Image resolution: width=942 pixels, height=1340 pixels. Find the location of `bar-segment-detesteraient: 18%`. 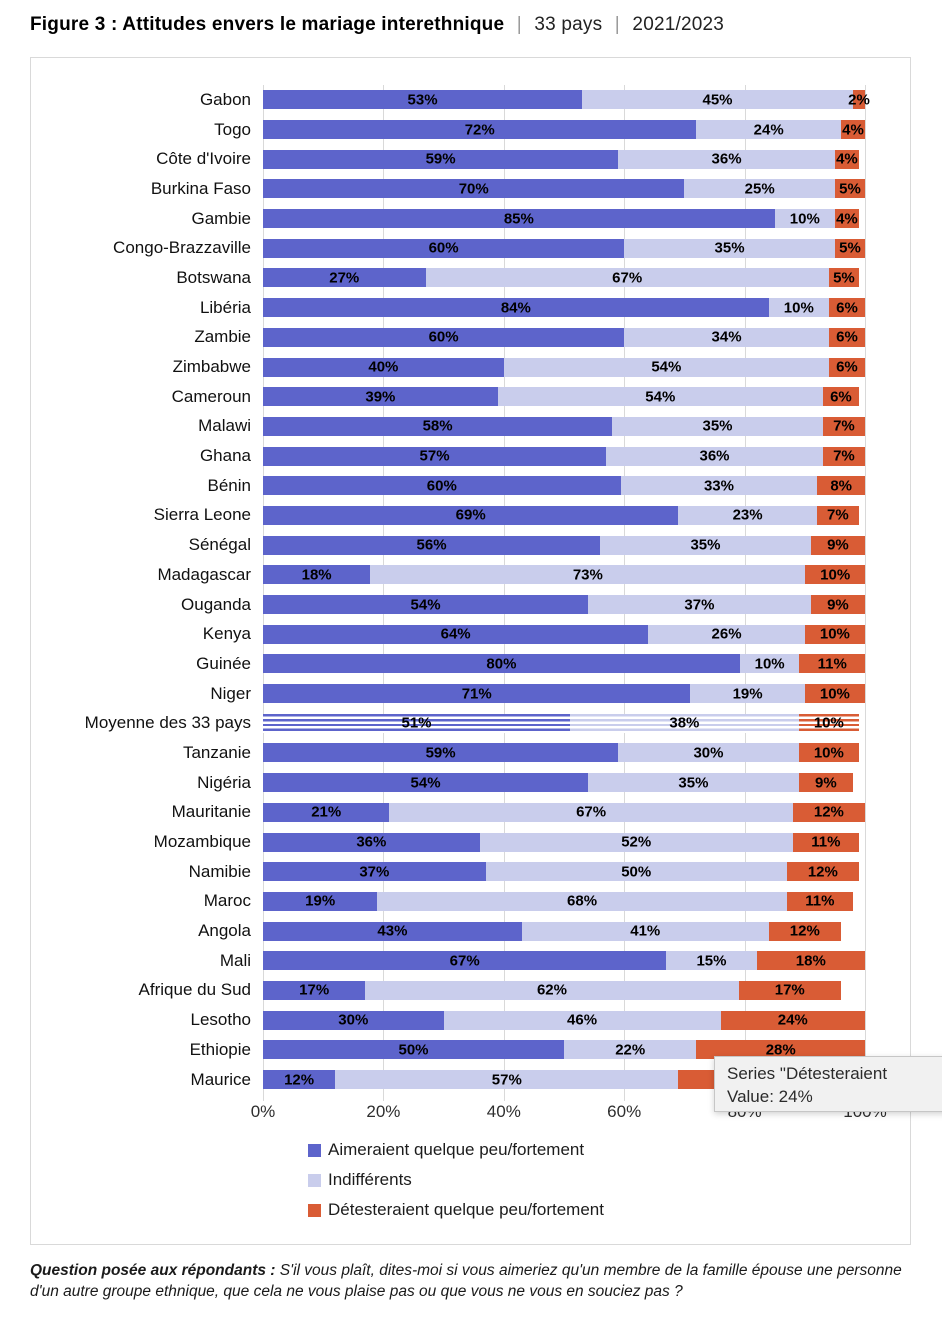

bar-segment-detesteraient: 18% is located at coordinates (810, 961).